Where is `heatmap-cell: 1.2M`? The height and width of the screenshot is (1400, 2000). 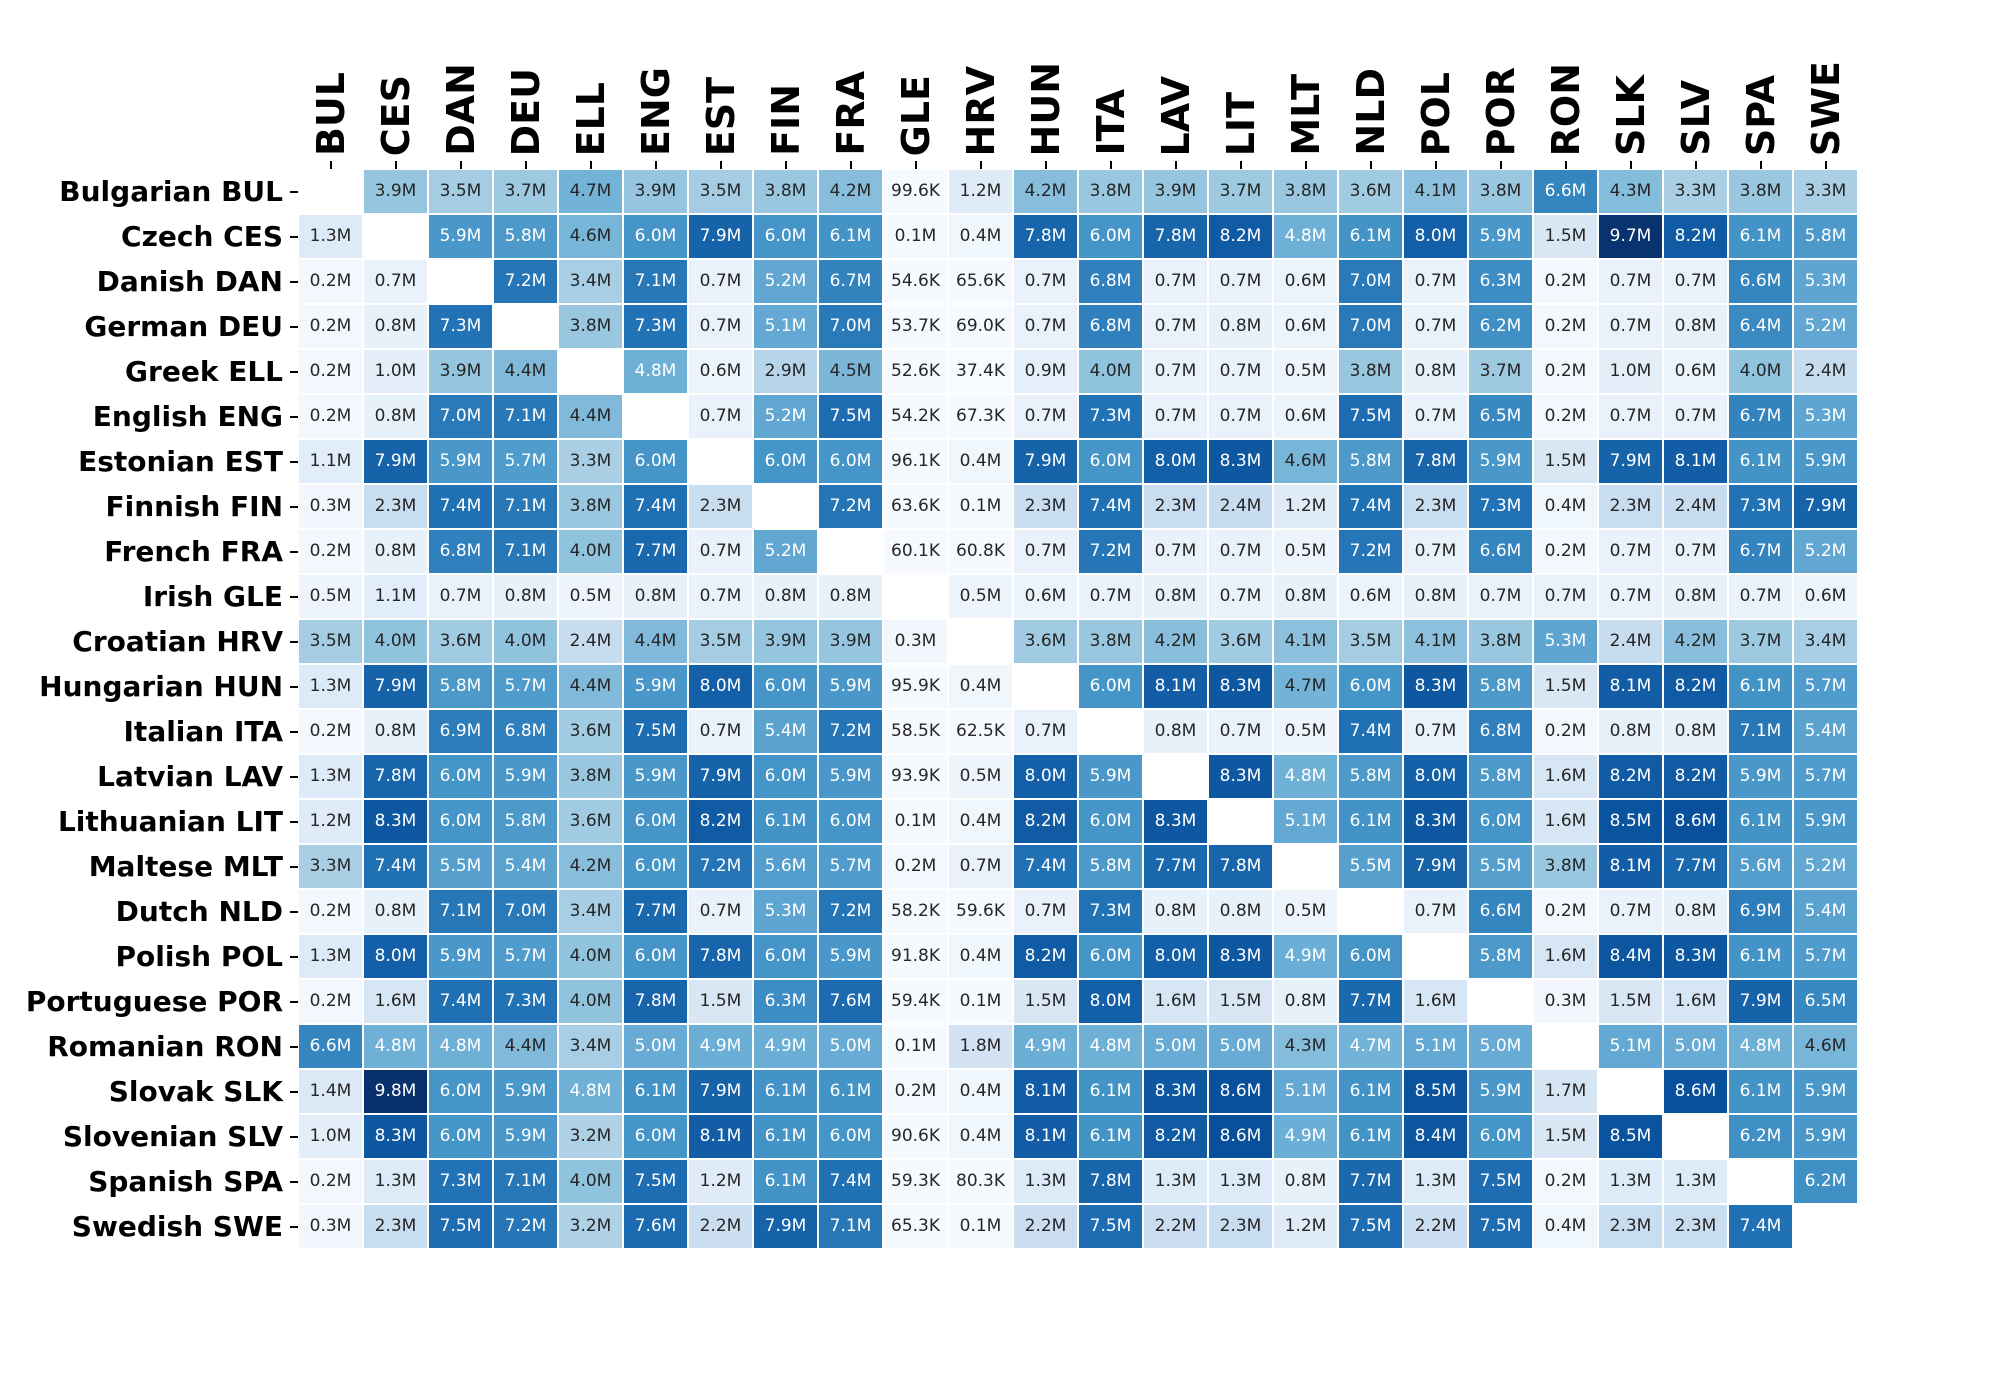 heatmap-cell: 1.2M is located at coordinates (1305, 1226).